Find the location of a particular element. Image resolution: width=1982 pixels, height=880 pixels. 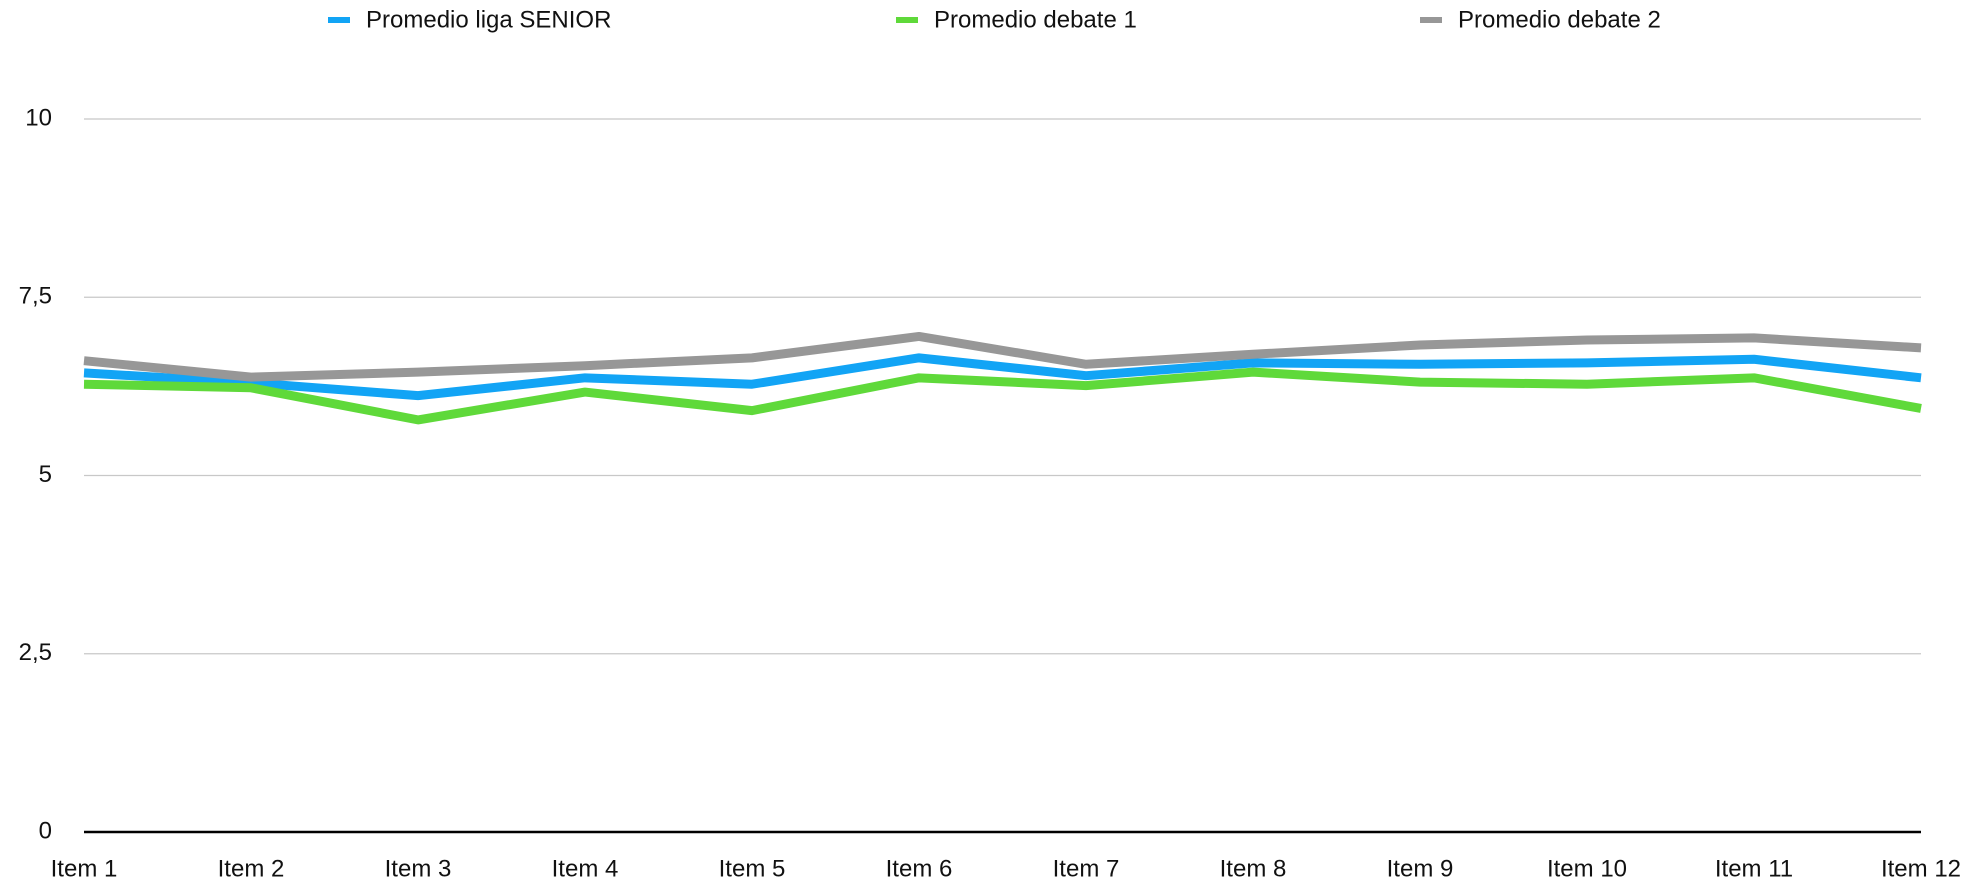

x-tick-label: Item 9 is located at coordinates (1420, 867).